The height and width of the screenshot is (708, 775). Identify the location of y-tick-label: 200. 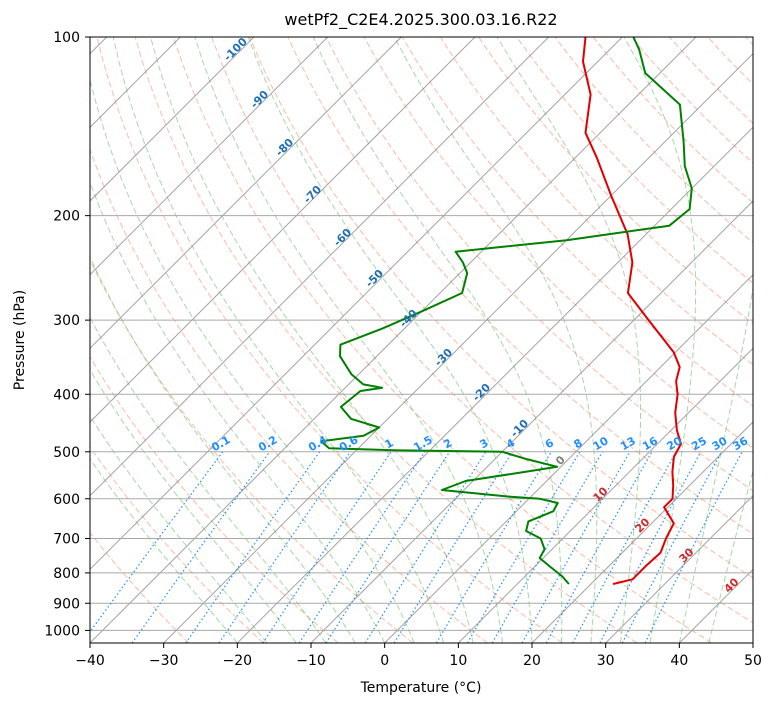
(66, 217).